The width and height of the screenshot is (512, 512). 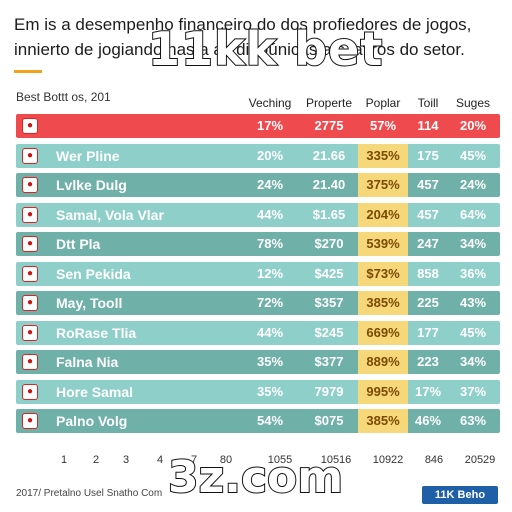 I want to click on x-tick-label: 10516, so click(x=336, y=460).